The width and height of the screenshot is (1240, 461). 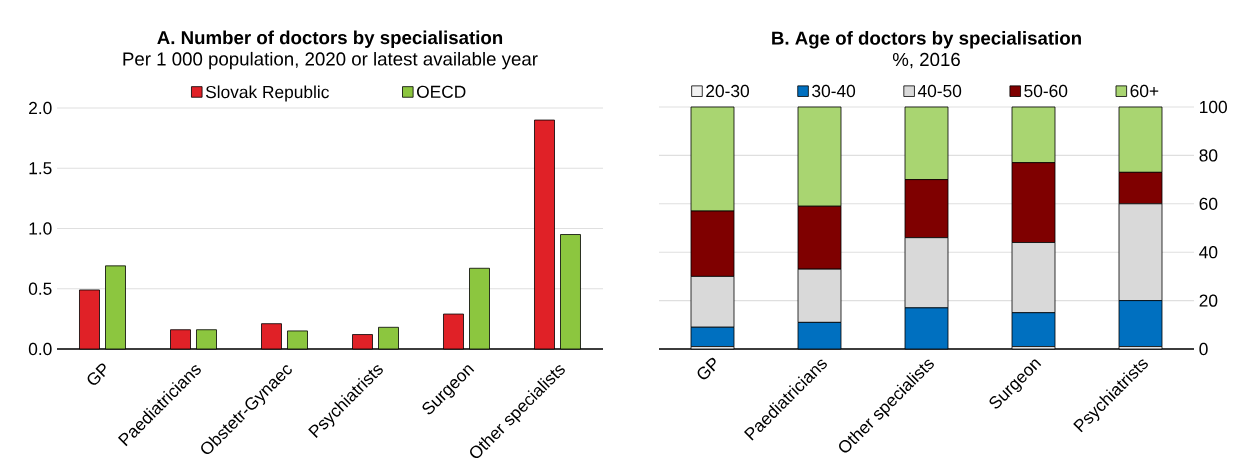 I want to click on y-tick-label: 2.0, so click(x=40, y=108).